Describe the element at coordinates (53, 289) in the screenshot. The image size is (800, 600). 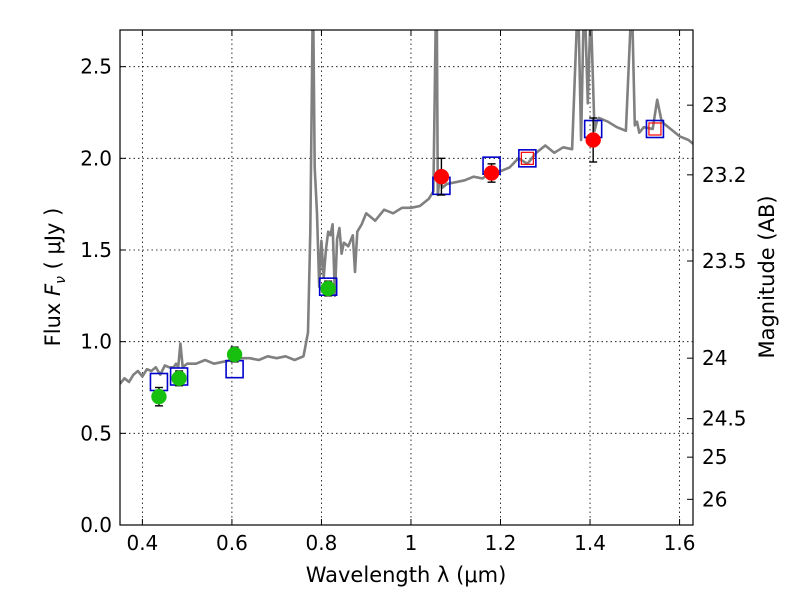
I see `y-axis-label-symbol: F` at that location.